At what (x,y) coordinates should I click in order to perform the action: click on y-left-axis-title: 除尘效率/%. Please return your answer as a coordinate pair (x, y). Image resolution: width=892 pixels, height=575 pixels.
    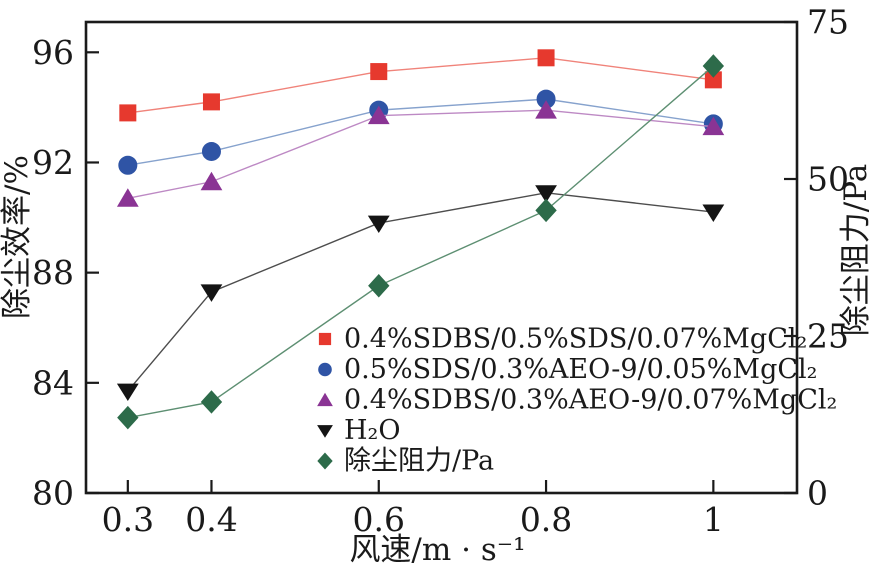
    Looking at the image, I should click on (17, 237).